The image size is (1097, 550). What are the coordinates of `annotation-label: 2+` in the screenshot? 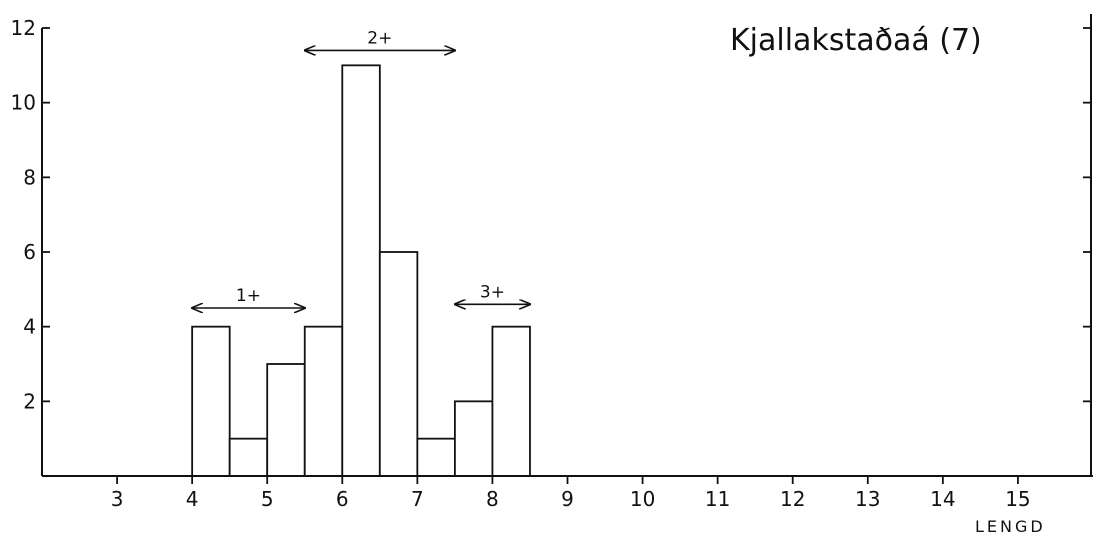 It's located at (379, 38).